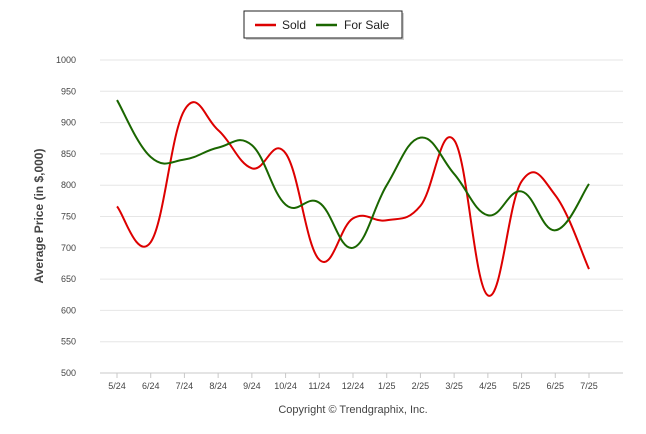 This screenshot has width=646, height=434. Describe the element at coordinates (352, 410) in the screenshot. I see `copyright-credit: Copyright © Trendgraphix, Inc.` at that location.